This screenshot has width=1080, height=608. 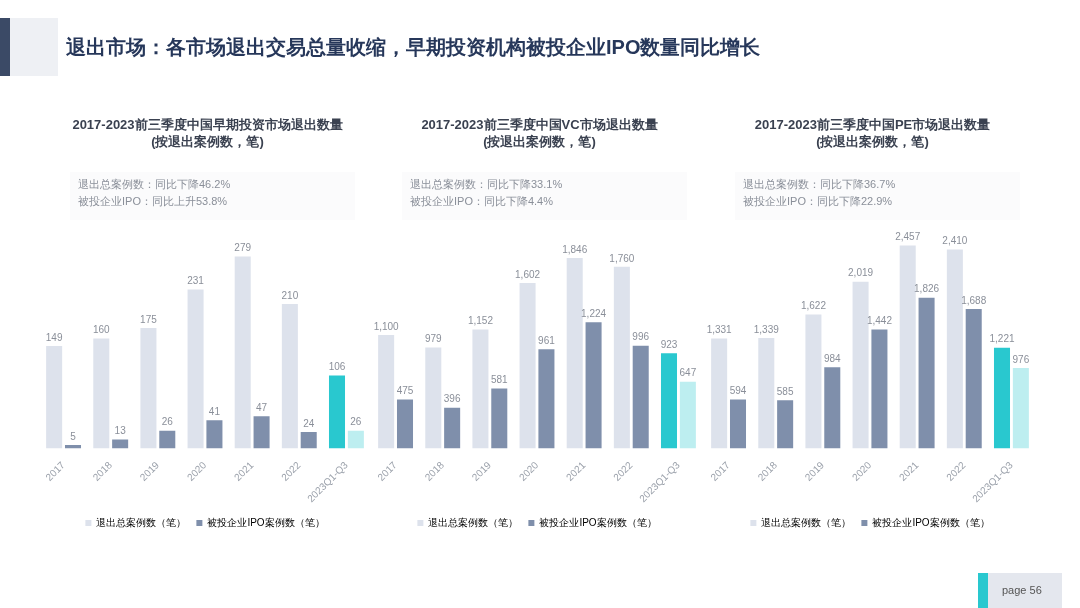 What do you see at coordinates (818, 201) in the screenshot?
I see `text: 被投企业IPO：同比下降22.9%` at bounding box center [818, 201].